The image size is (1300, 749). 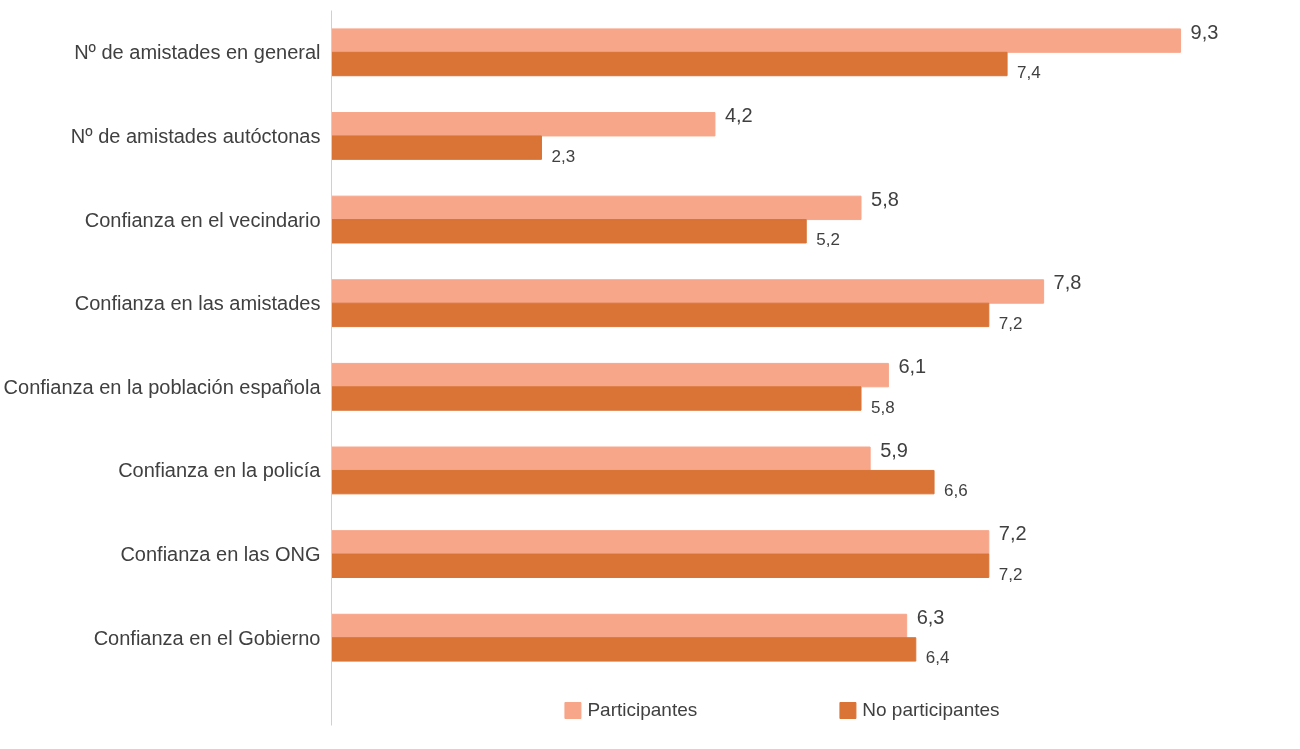 What do you see at coordinates (220, 470) in the screenshot?
I see `y-tick-label: Confianza en la policía` at bounding box center [220, 470].